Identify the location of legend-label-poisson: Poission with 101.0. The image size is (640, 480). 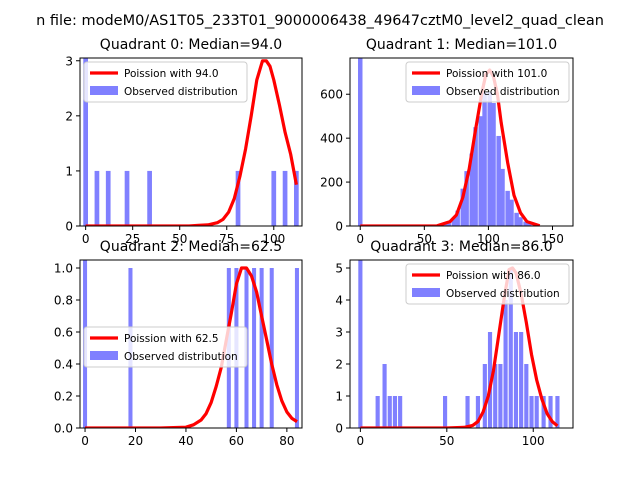
(496, 74).